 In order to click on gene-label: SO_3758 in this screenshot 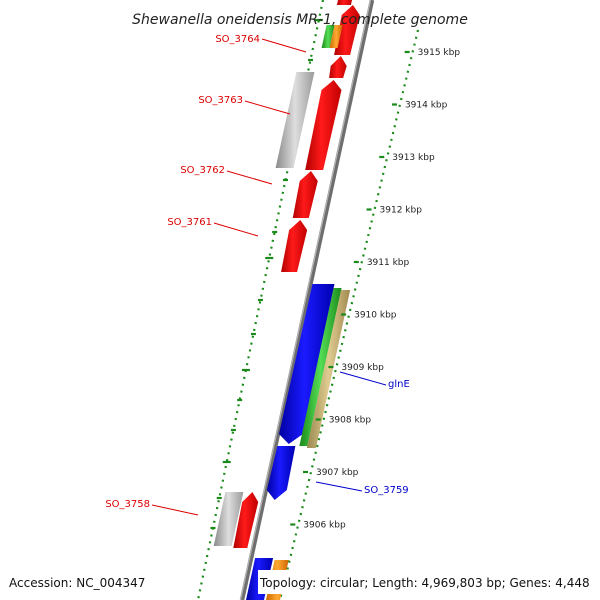, I will do `click(127, 504)`.